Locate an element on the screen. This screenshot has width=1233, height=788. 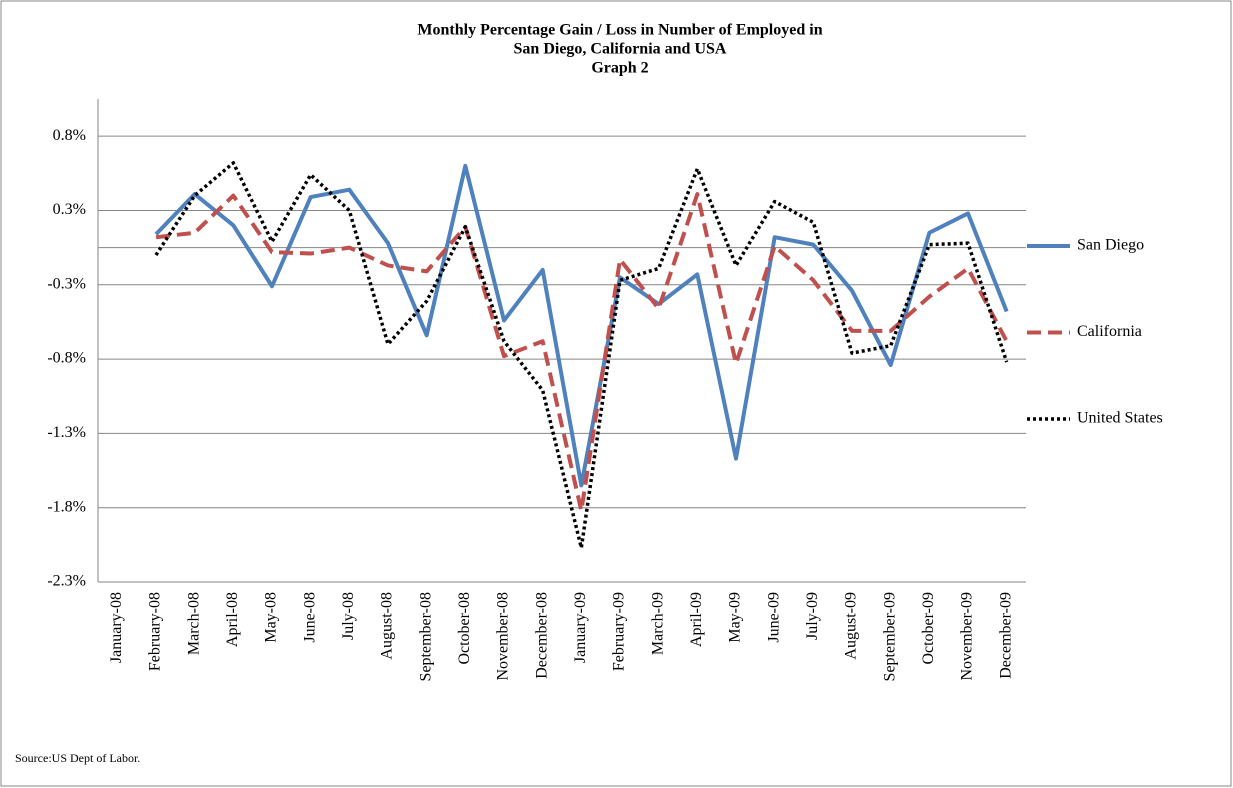
x-tick-label: May-09 is located at coordinates (735, 617).